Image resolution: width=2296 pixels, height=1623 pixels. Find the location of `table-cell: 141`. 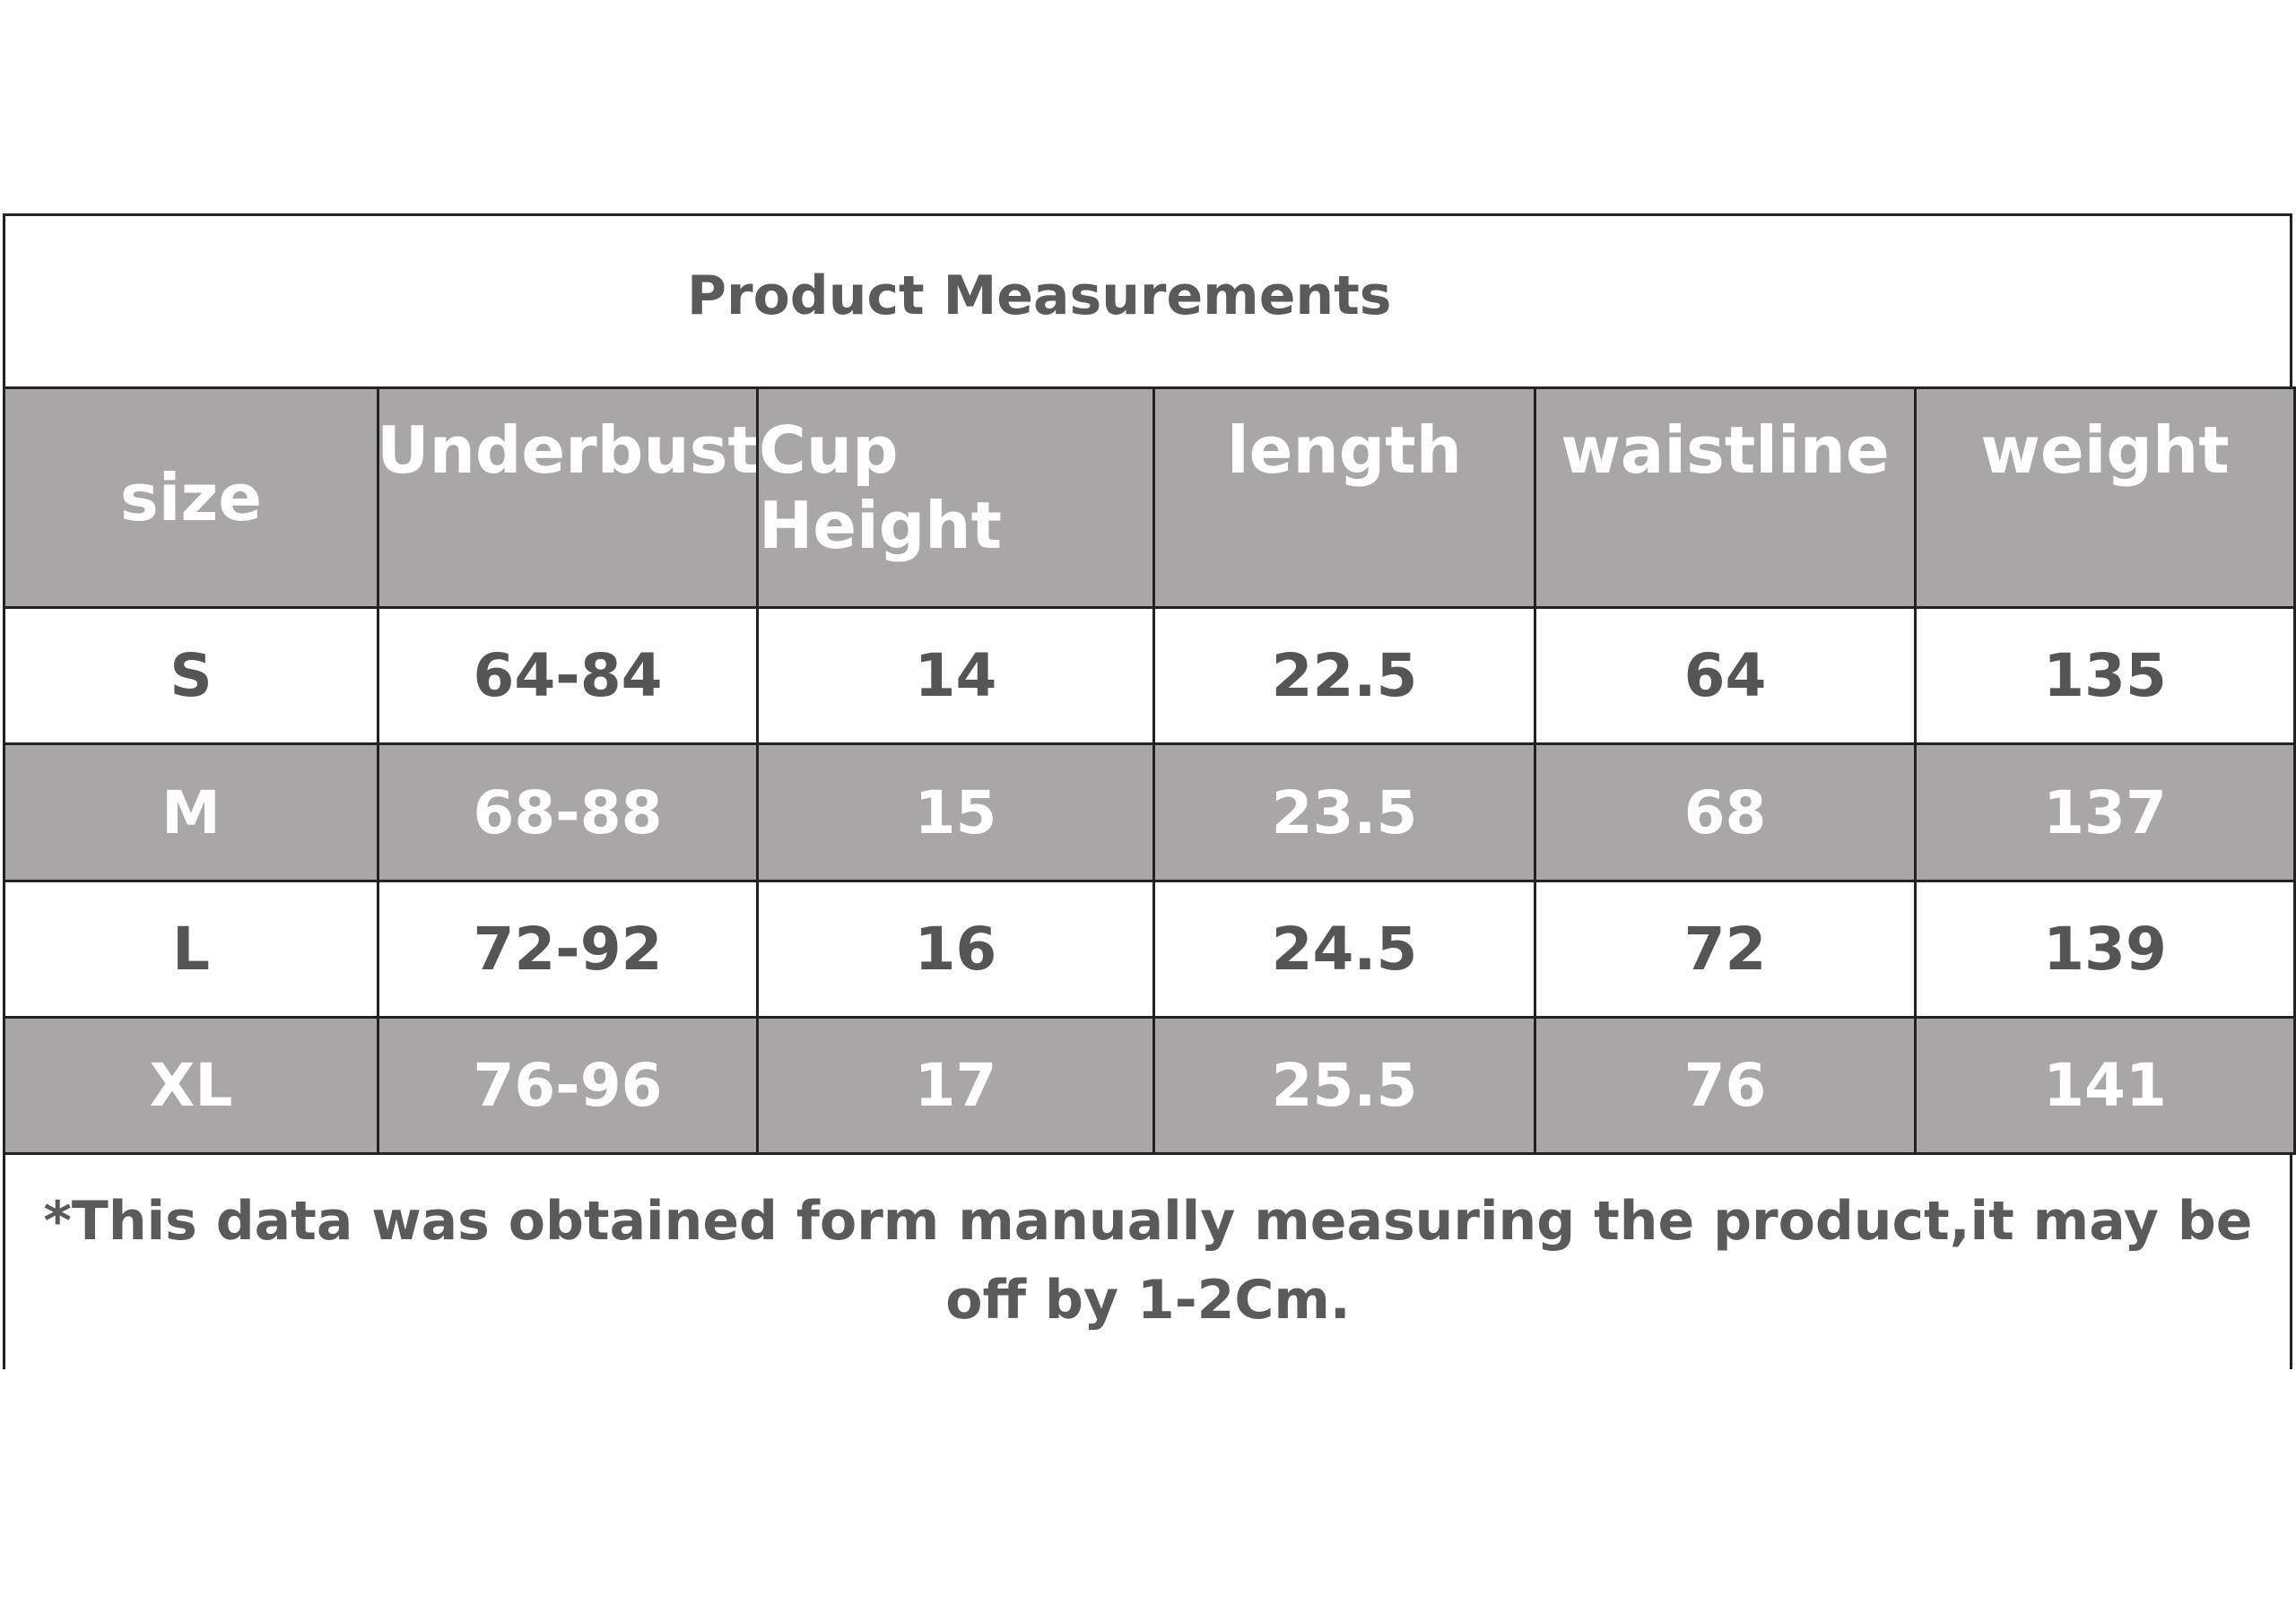

table-cell: 141 is located at coordinates (2105, 1085).